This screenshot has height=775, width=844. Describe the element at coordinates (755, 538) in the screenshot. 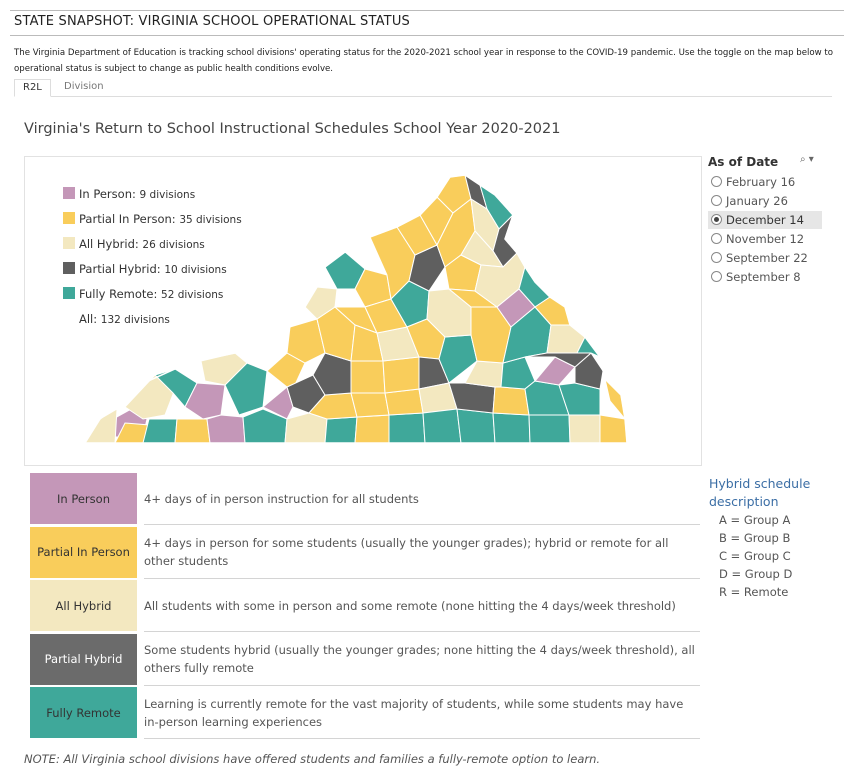

I see `hybrid-schedule-item: B = Group B` at that location.